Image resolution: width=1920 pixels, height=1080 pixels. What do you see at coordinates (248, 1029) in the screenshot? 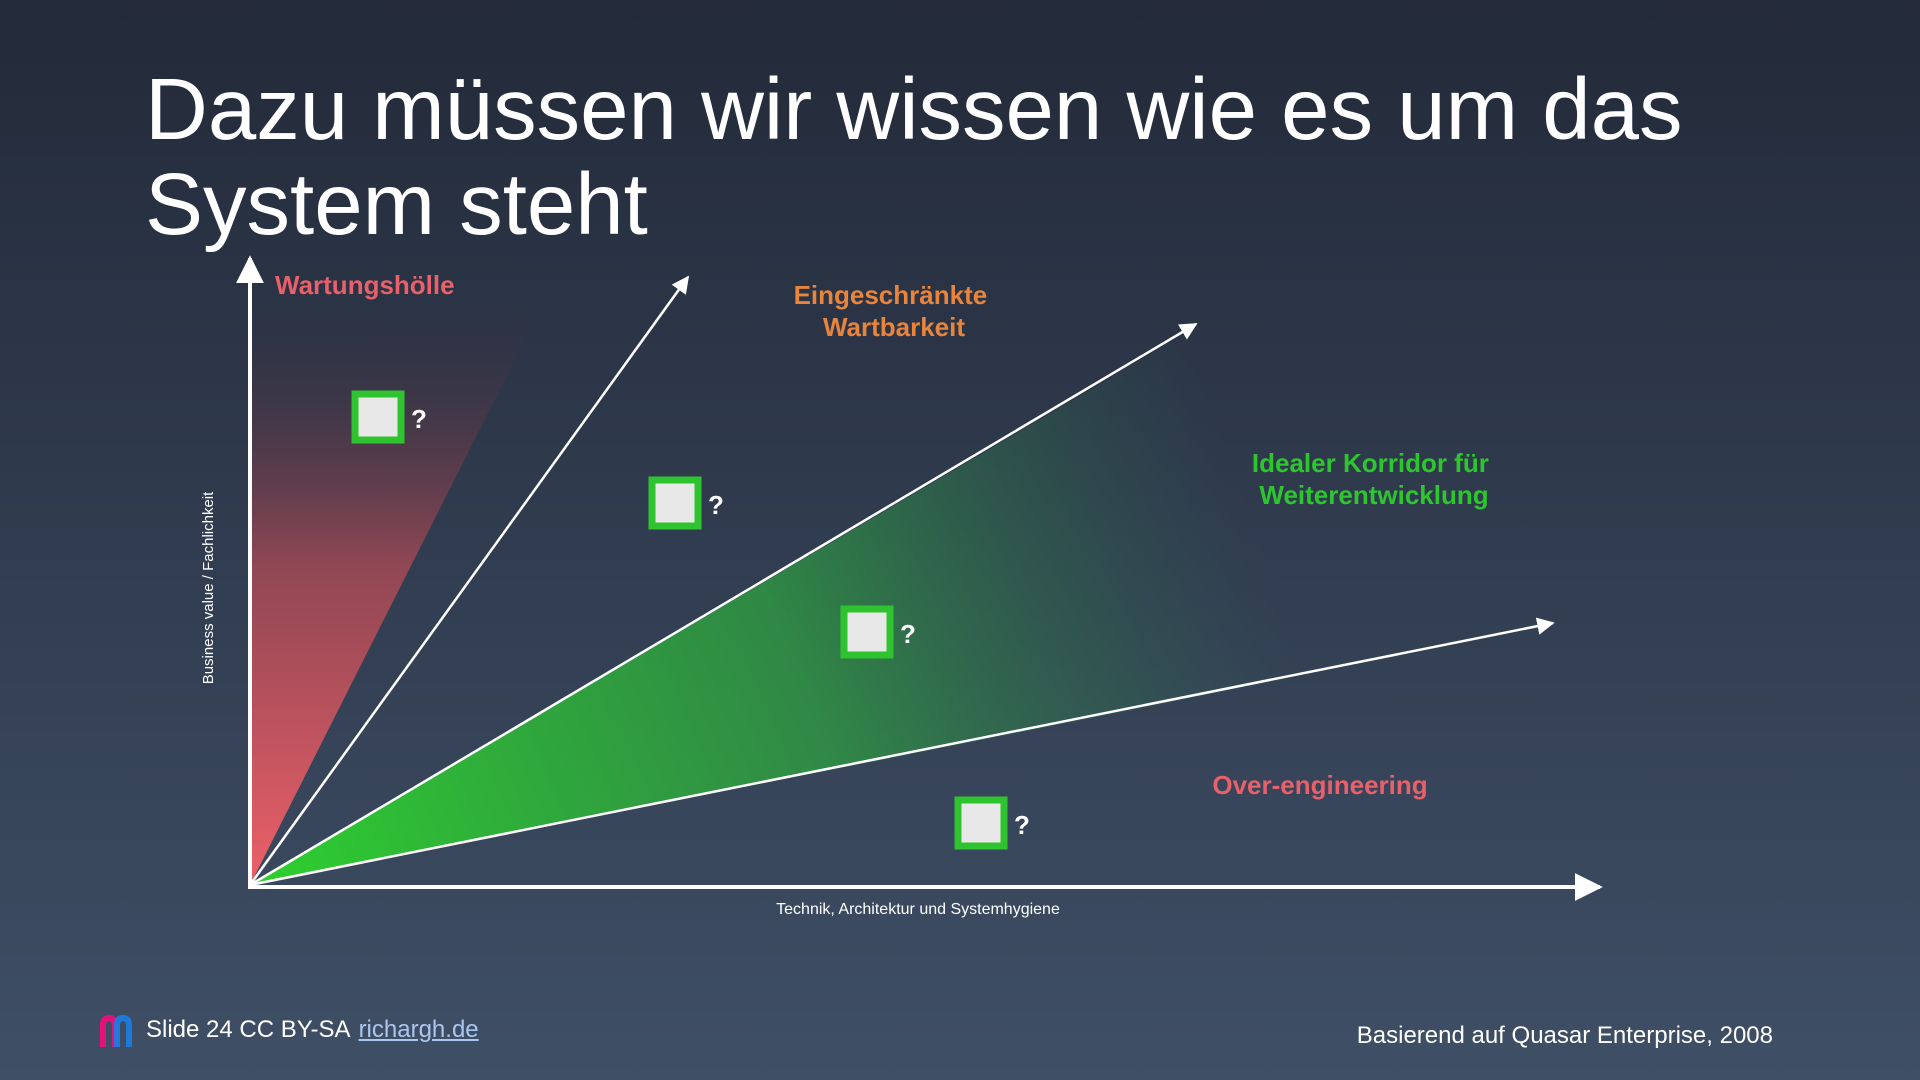
I see `slide-number-license: Slide 24 CC BY-SA` at bounding box center [248, 1029].